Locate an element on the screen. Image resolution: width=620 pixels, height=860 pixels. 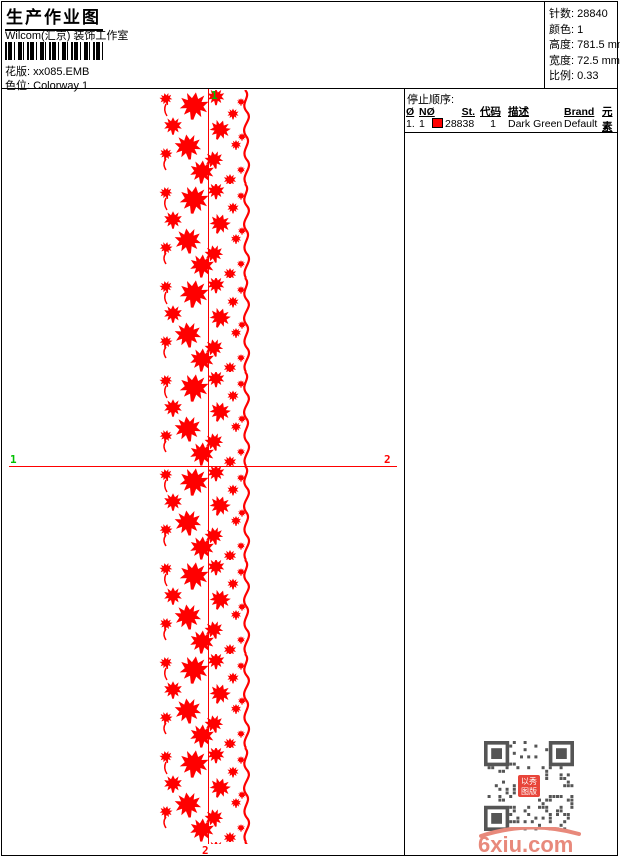
stat-height-label: 高度: is located at coordinates (562, 45).